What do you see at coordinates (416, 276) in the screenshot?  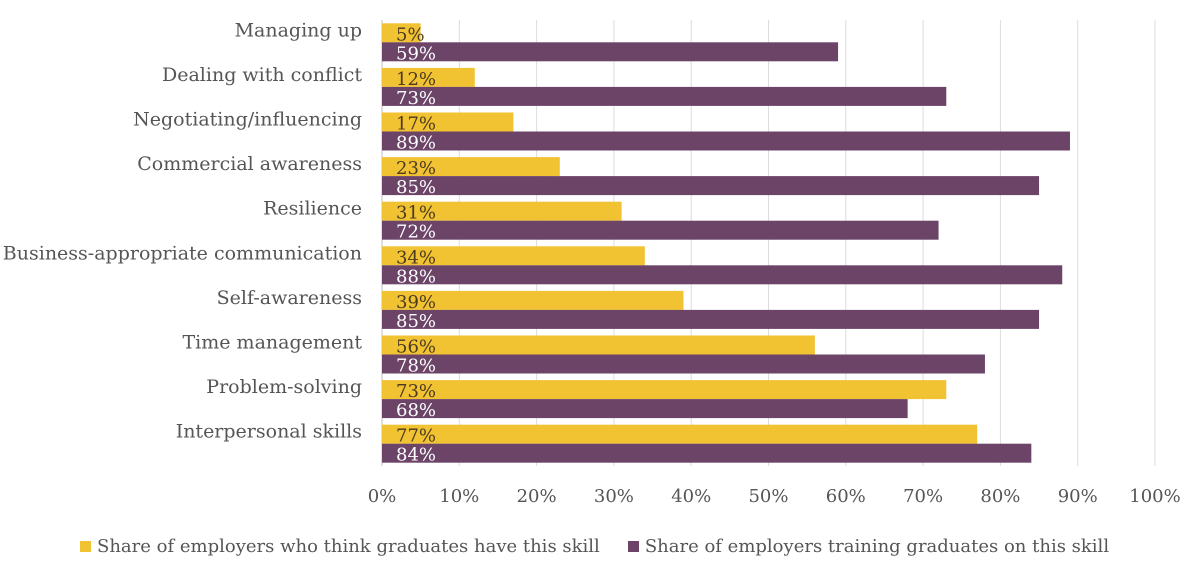 I see `data-label-training: 88%` at bounding box center [416, 276].